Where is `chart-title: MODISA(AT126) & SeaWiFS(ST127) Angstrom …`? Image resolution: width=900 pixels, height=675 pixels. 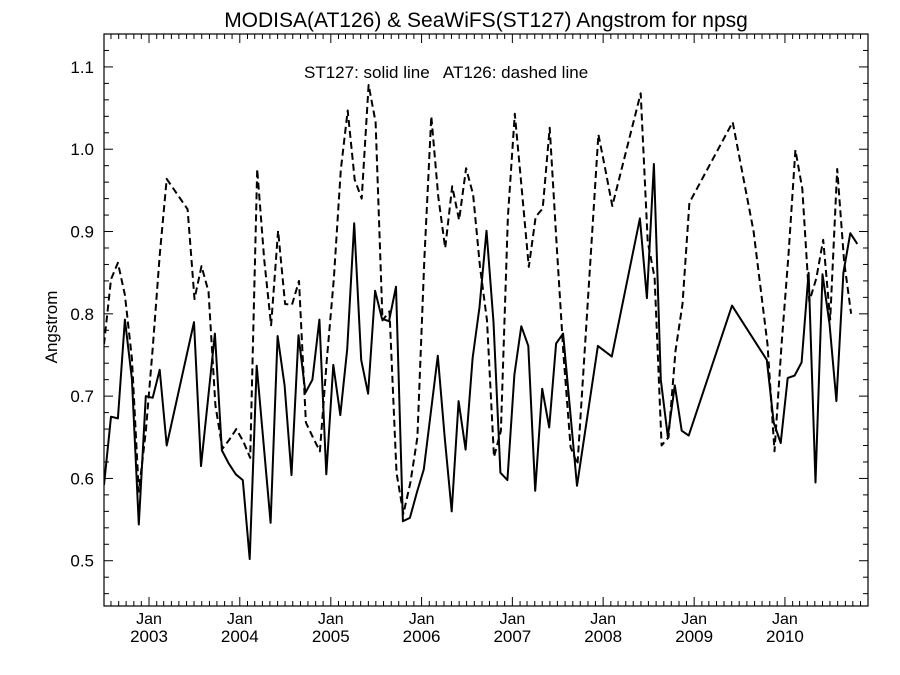
chart-title: MODISA(AT126) & SeaWiFS(ST127) Angstrom … is located at coordinates (486, 20).